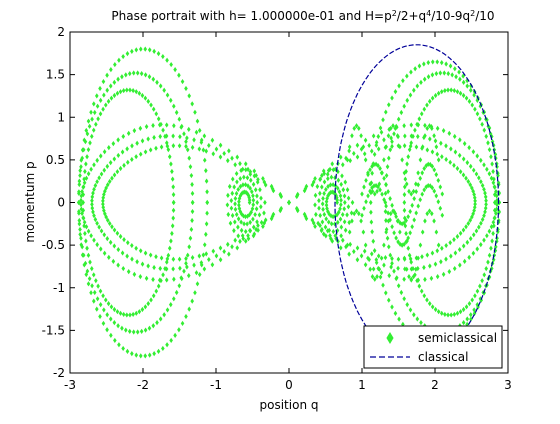 Image resolution: width=560 pixels, height=424 pixels. Describe the element at coordinates (53, 245) in the screenshot. I see `y-tick-label: -0.5` at that location.